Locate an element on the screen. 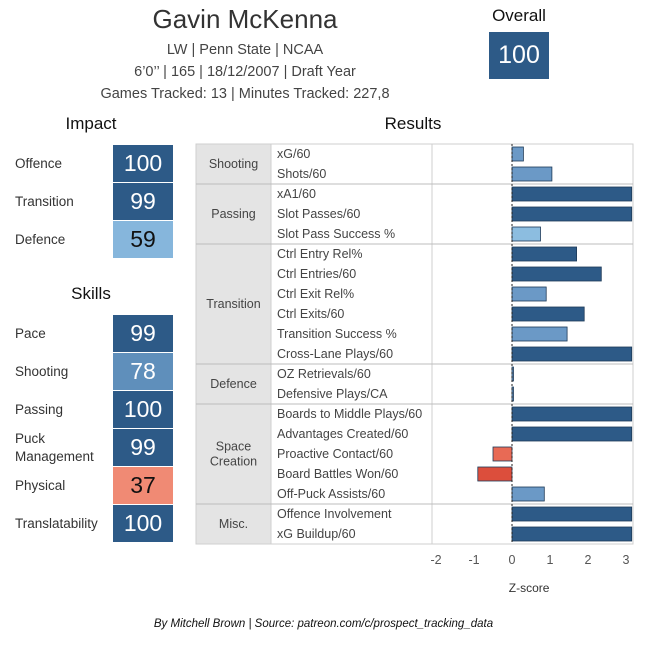 This screenshot has height=646, width=647. group-label: Passing is located at coordinates (233, 214).